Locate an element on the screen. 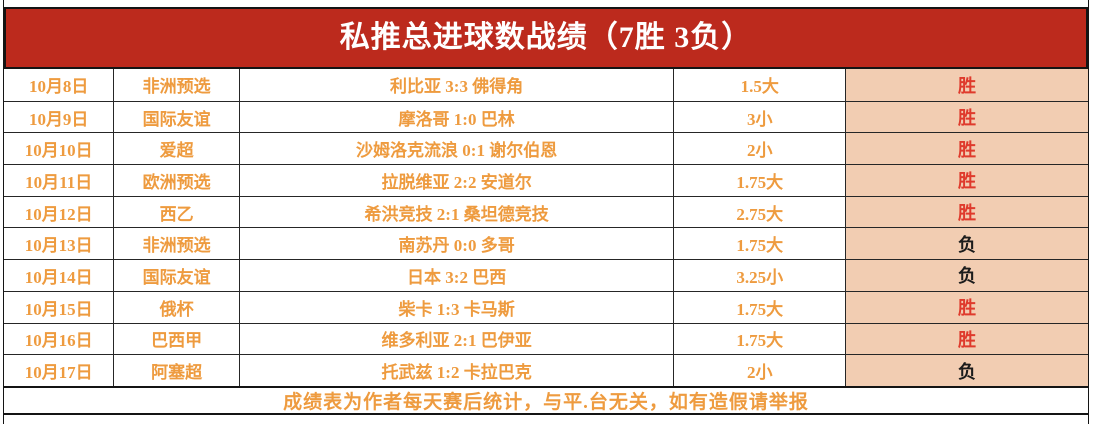 Image resolution: width=1094 pixels, height=424 pixels. date-cell: 10月10日 is located at coordinates (58, 151).